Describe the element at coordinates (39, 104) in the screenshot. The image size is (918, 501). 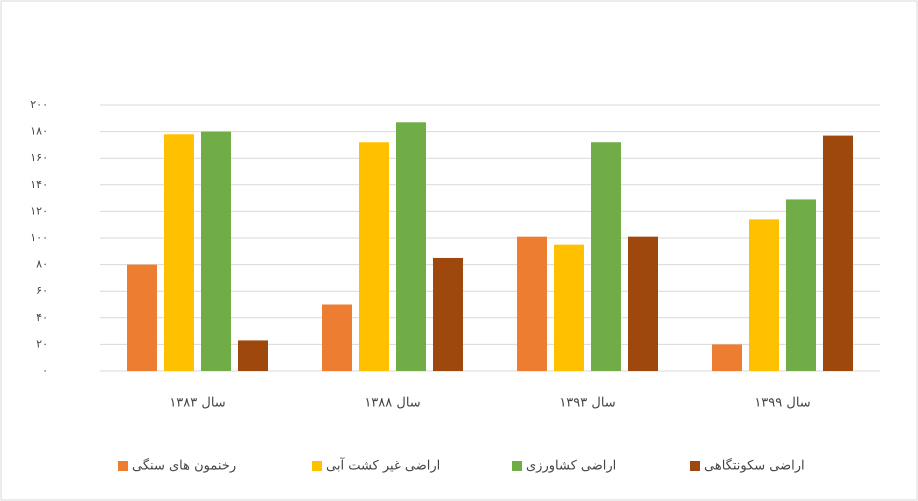
I see `y-tick-label: ۲۰۰` at that location.